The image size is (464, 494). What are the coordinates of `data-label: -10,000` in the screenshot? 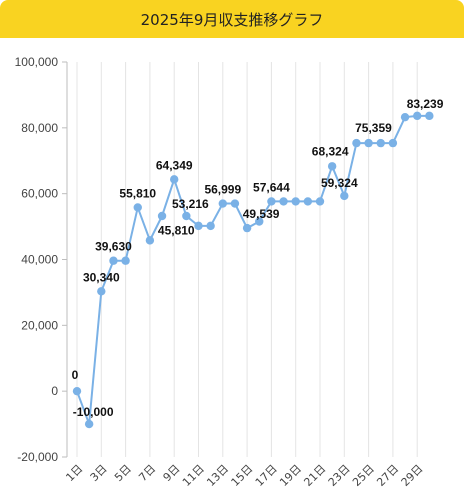 It's located at (93, 412).